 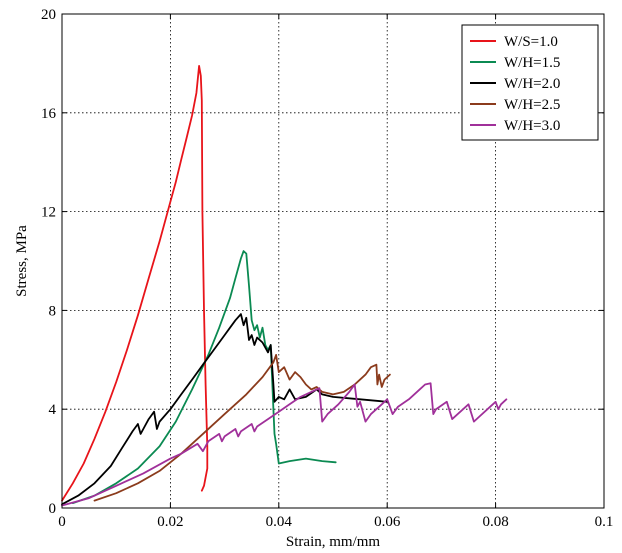 I want to click on x-tick-label: 0.06, so click(x=387, y=522).